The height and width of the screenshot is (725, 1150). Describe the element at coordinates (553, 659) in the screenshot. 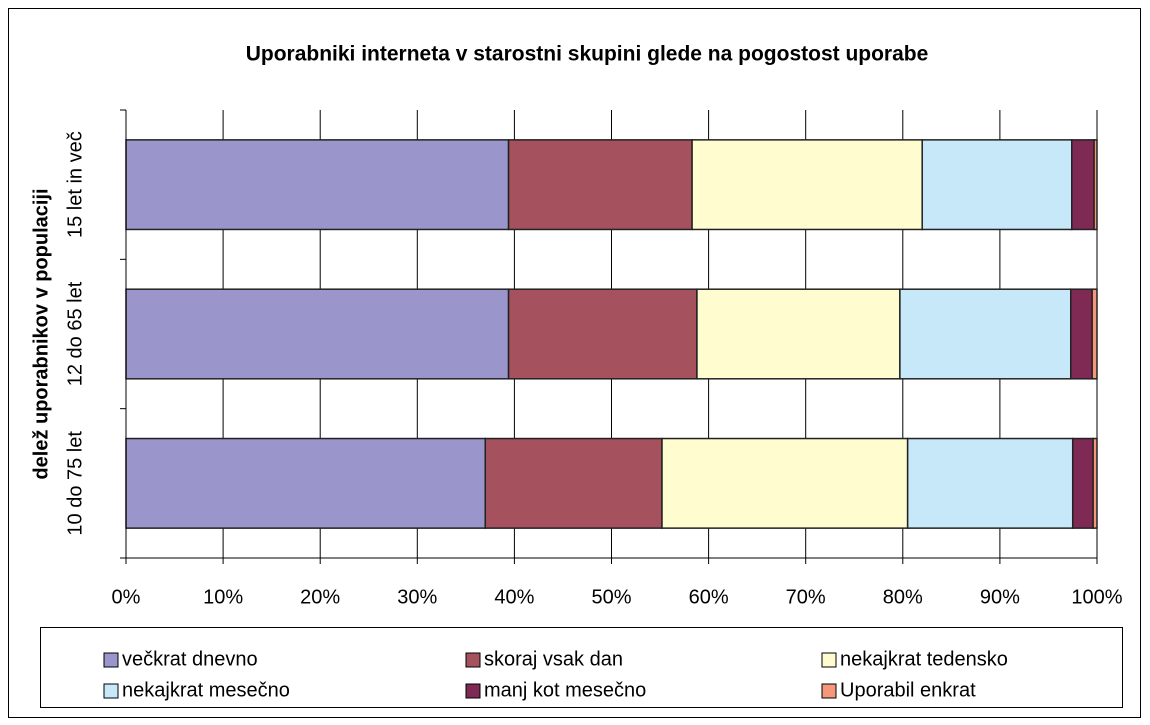

I see `legend-label: skoraj vsak dan` at that location.